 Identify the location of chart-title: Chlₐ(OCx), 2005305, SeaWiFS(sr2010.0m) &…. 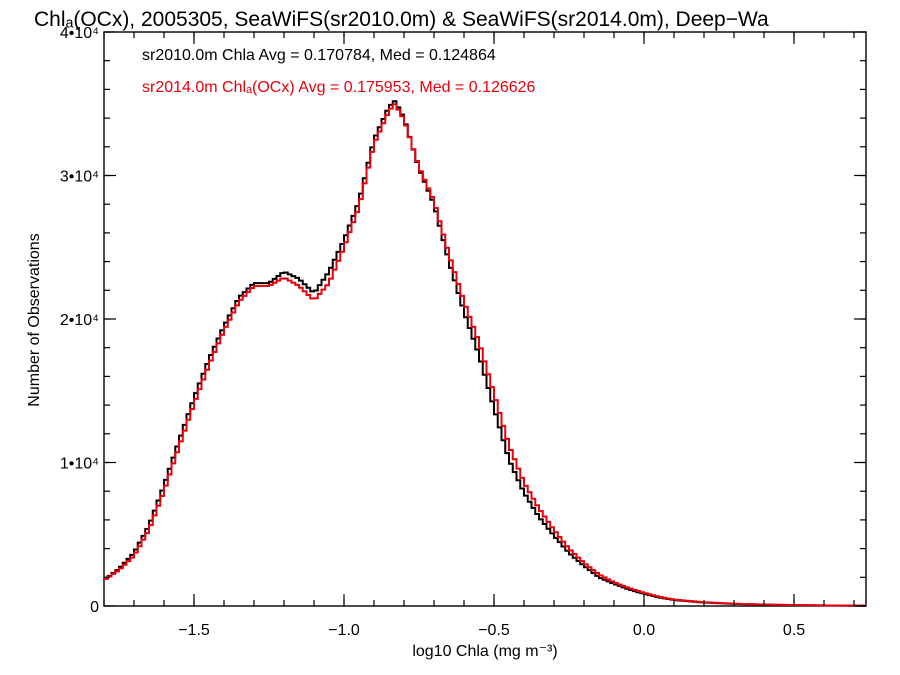
(401, 19).